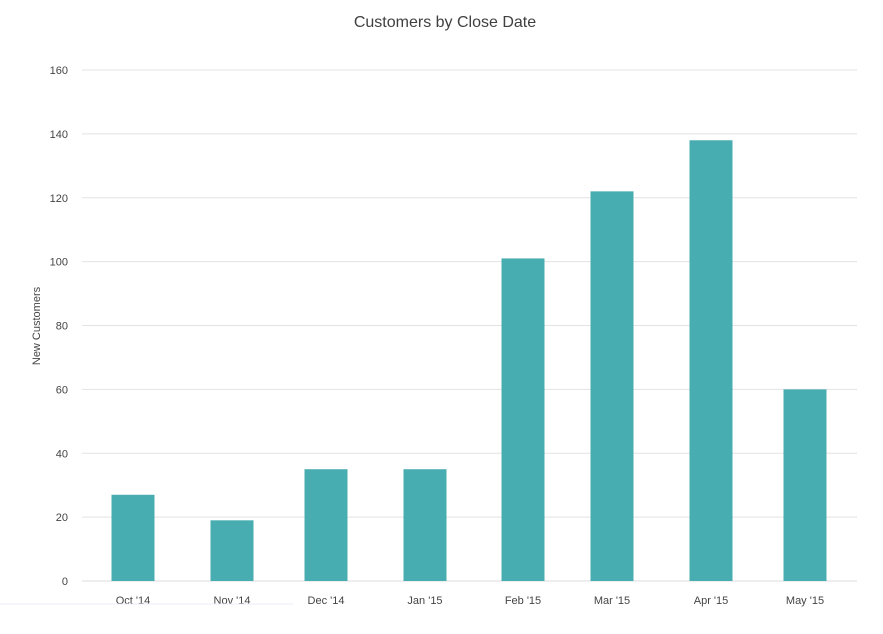 The width and height of the screenshot is (883, 634). Describe the element at coordinates (445, 22) in the screenshot. I see `chart-title: Customers by Close Date` at that location.